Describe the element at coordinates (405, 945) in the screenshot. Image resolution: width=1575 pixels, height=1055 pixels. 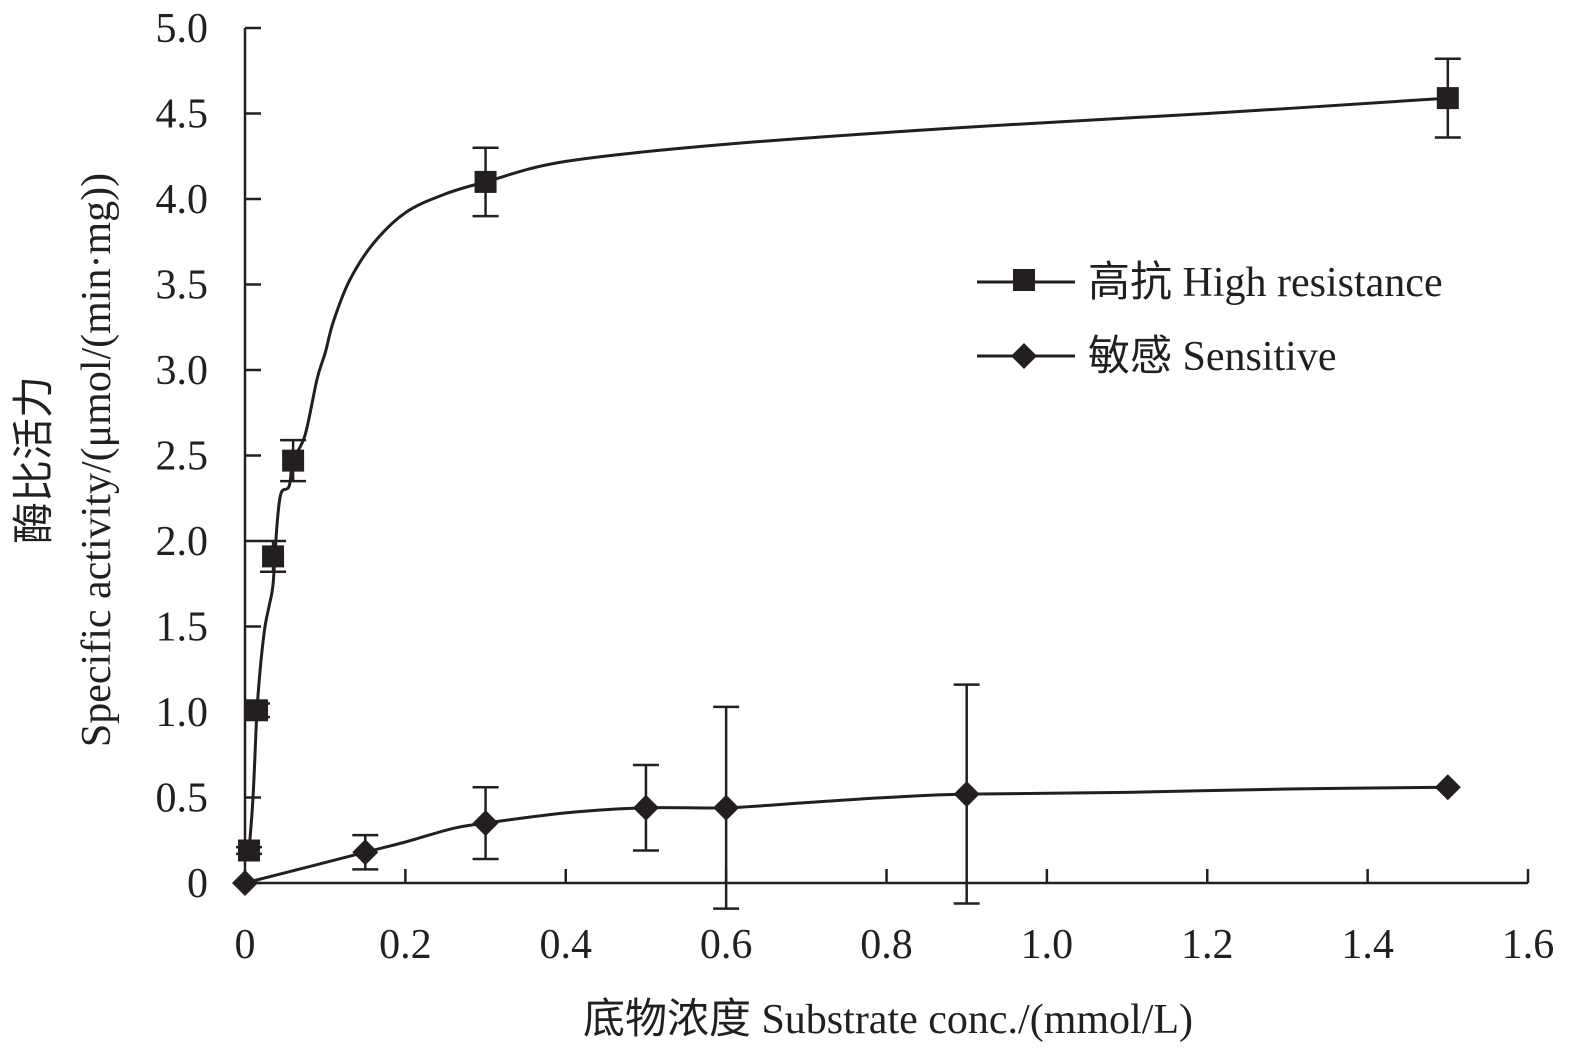
I see `x-tick-label: 0.2` at that location.